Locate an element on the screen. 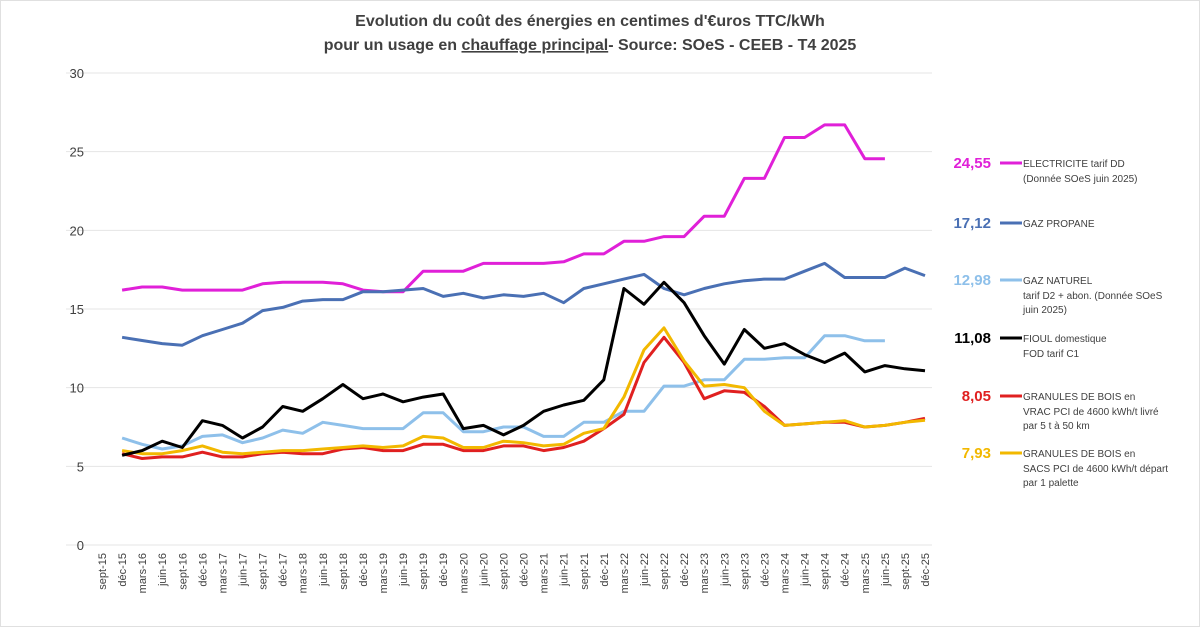  x-tick-label: sept-19 is located at coordinates (424, 571).